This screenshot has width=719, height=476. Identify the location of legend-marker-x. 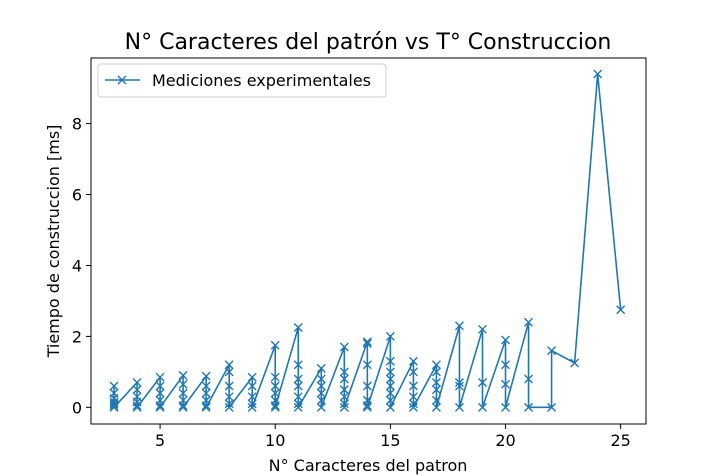
(122, 80).